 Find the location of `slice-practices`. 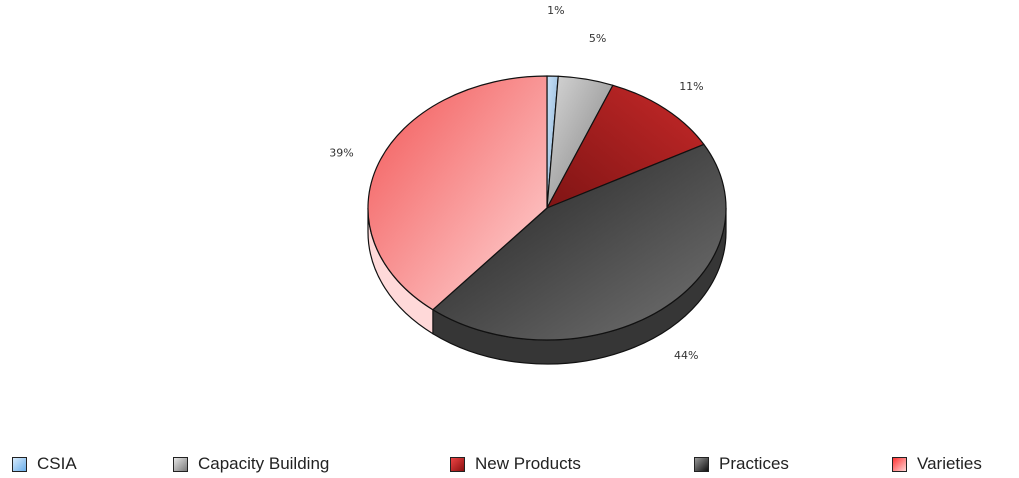

slice-practices is located at coordinates (579, 242).